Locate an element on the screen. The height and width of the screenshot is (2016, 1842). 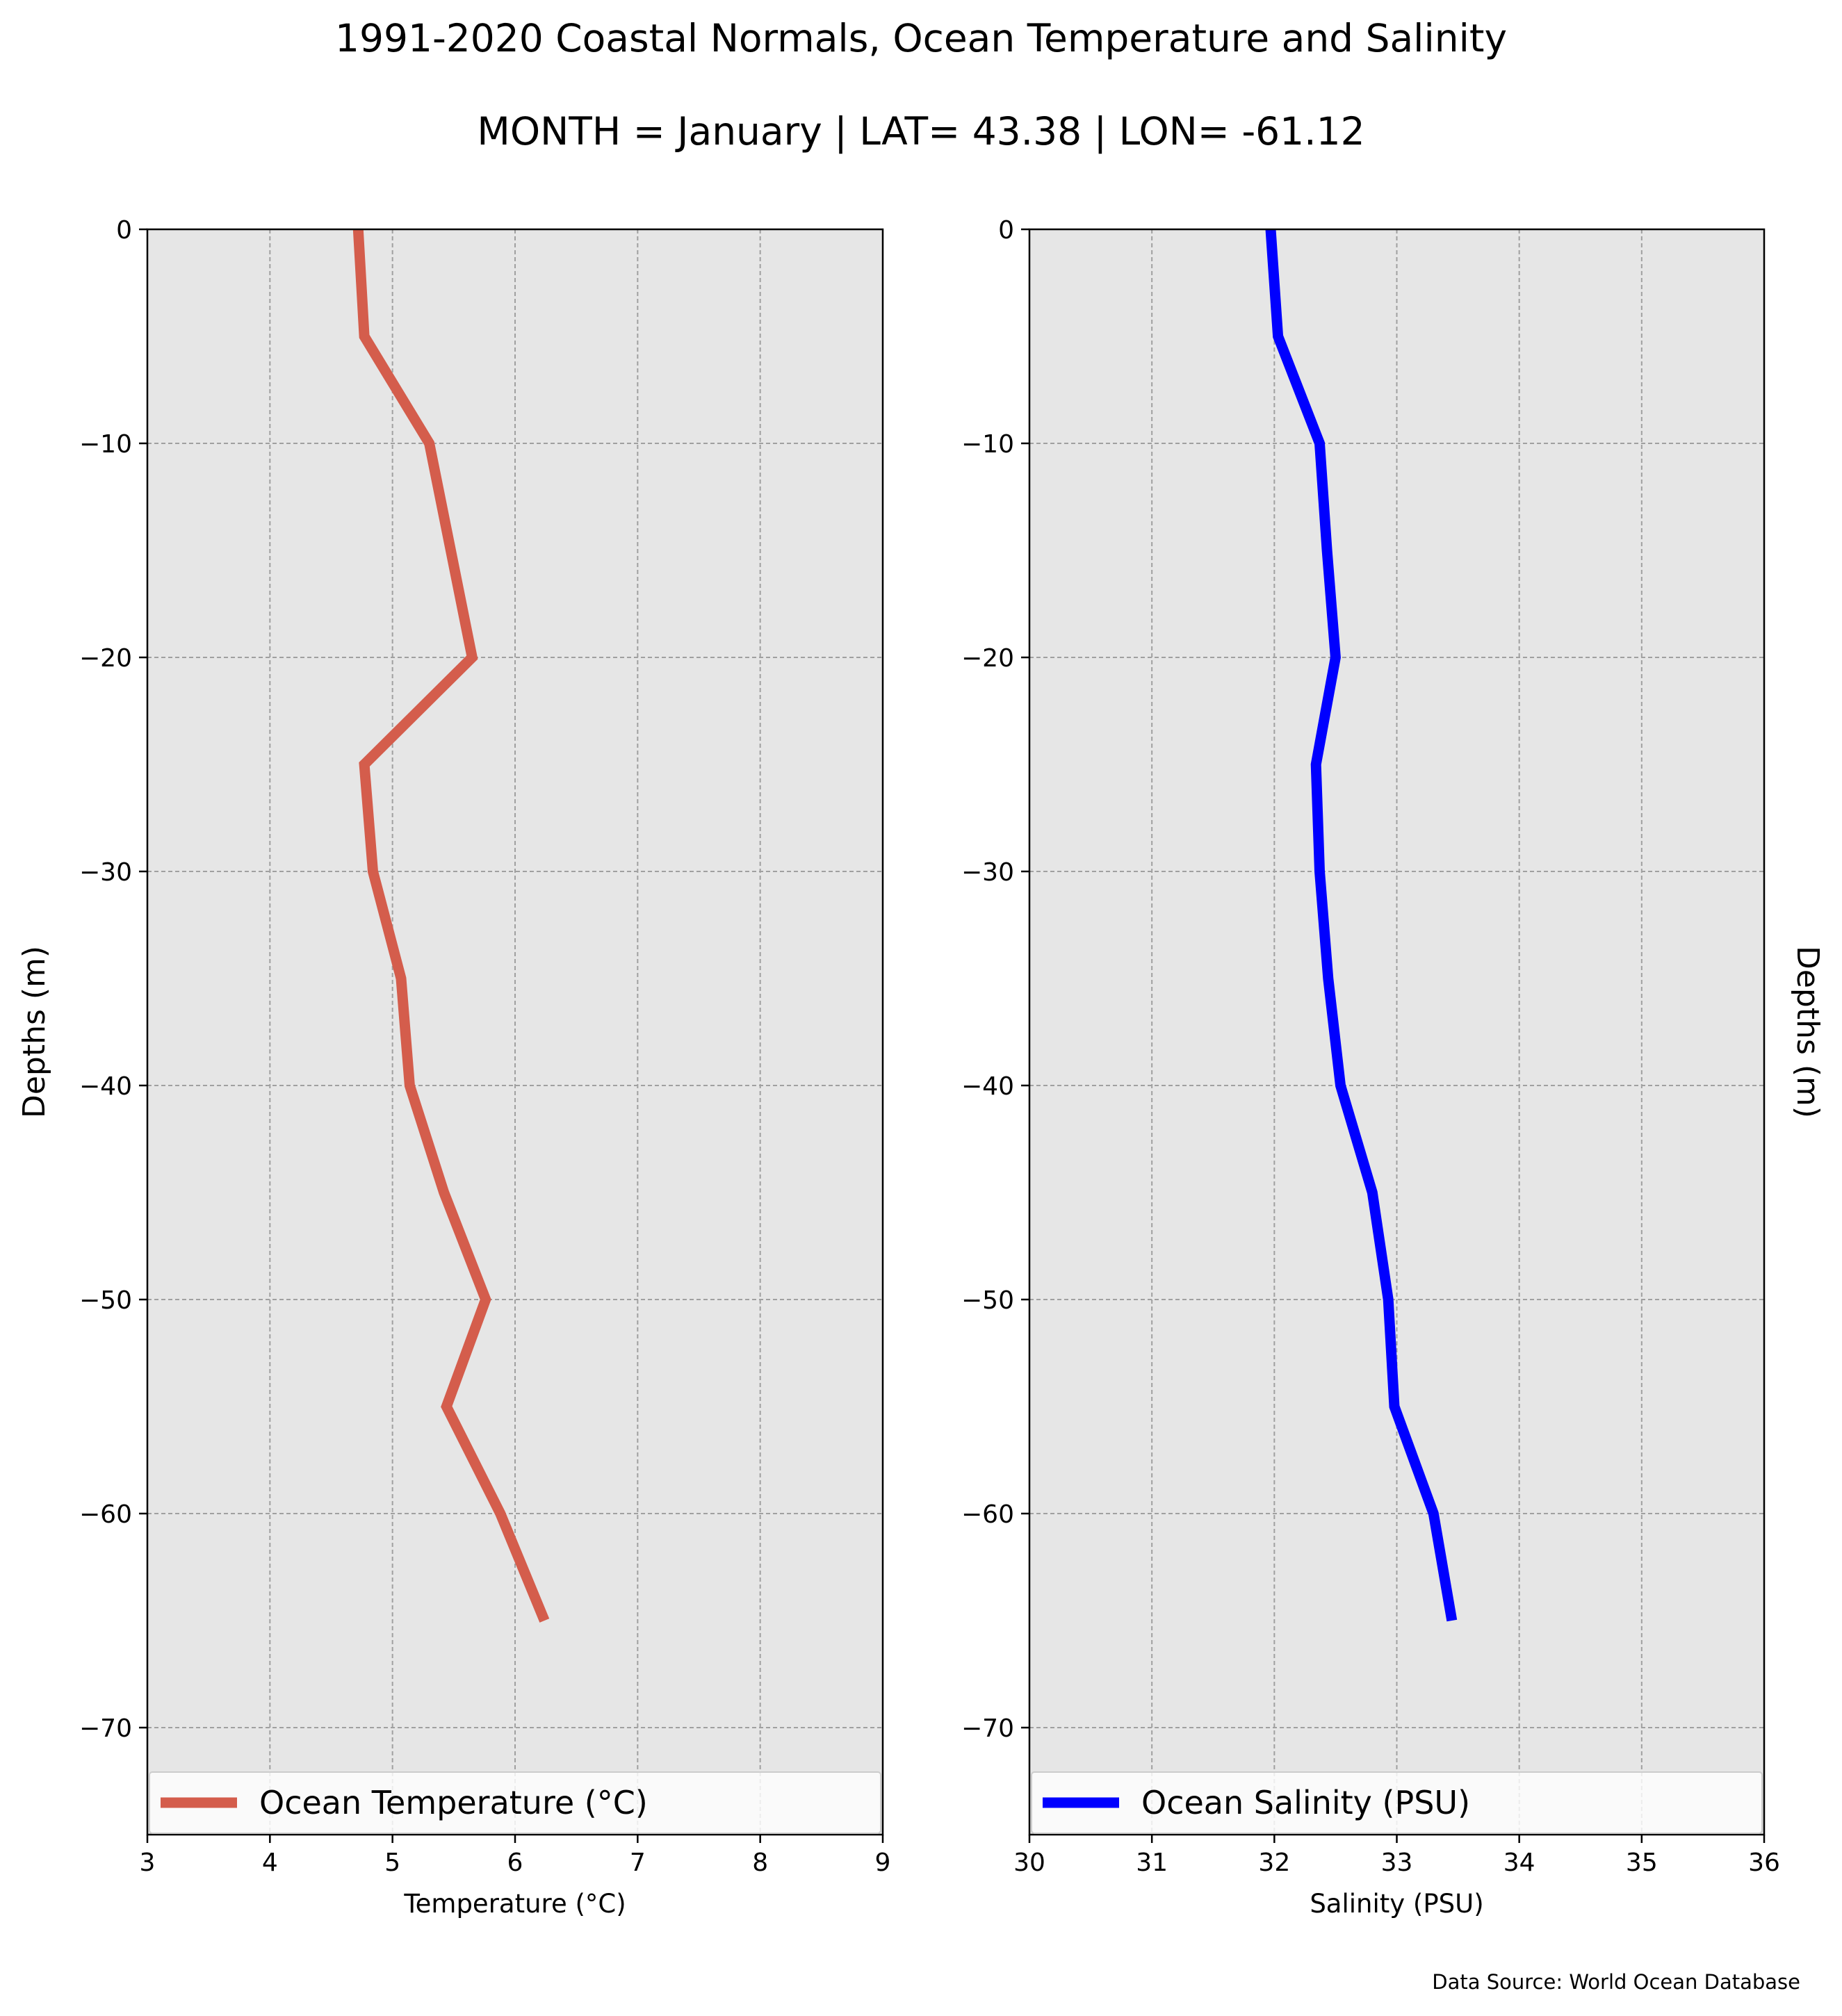
x-tick-label: 33 is located at coordinates (1397, 1863).